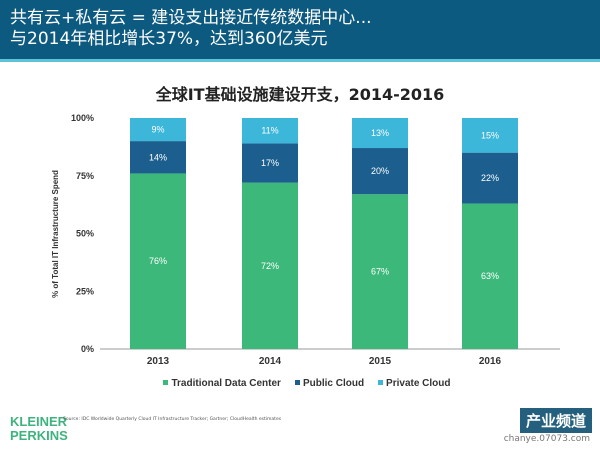 The width and height of the screenshot is (600, 450). I want to click on data-label: 72%, so click(270, 266).